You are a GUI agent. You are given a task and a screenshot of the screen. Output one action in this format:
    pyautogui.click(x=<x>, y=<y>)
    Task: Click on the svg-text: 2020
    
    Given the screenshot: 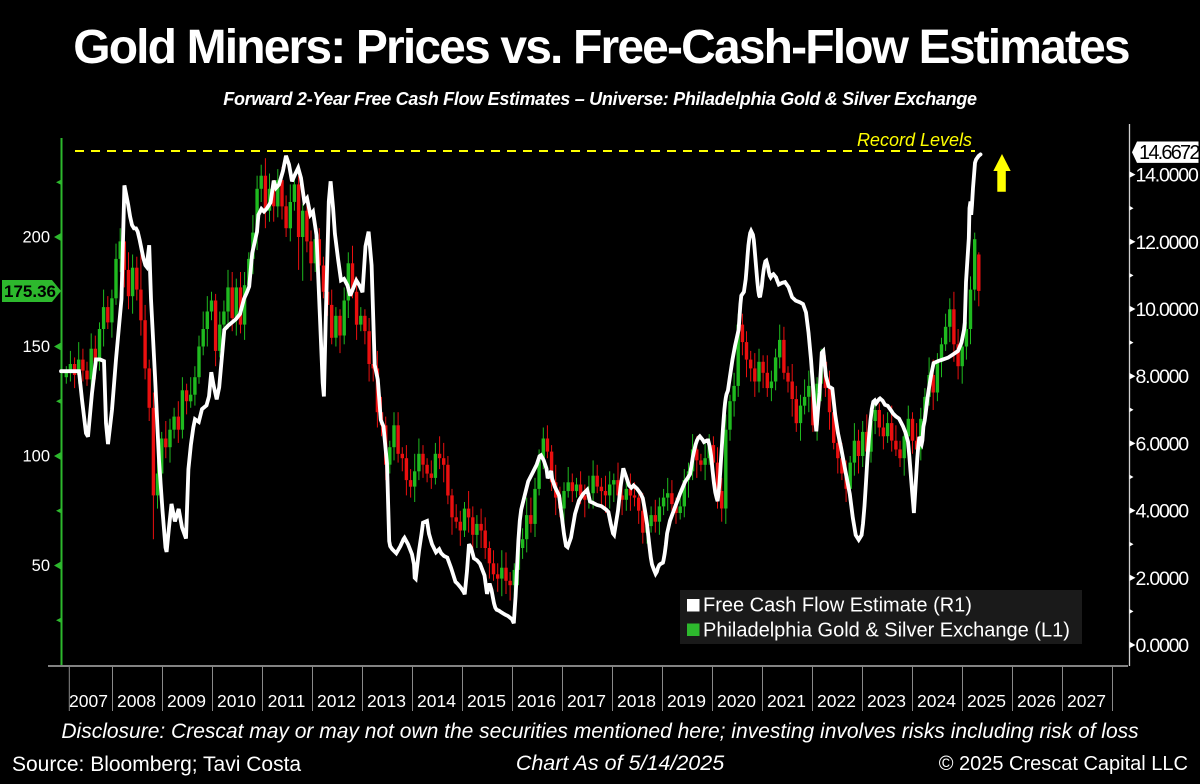 What is the action you would take?
    pyautogui.click(x=736, y=701)
    